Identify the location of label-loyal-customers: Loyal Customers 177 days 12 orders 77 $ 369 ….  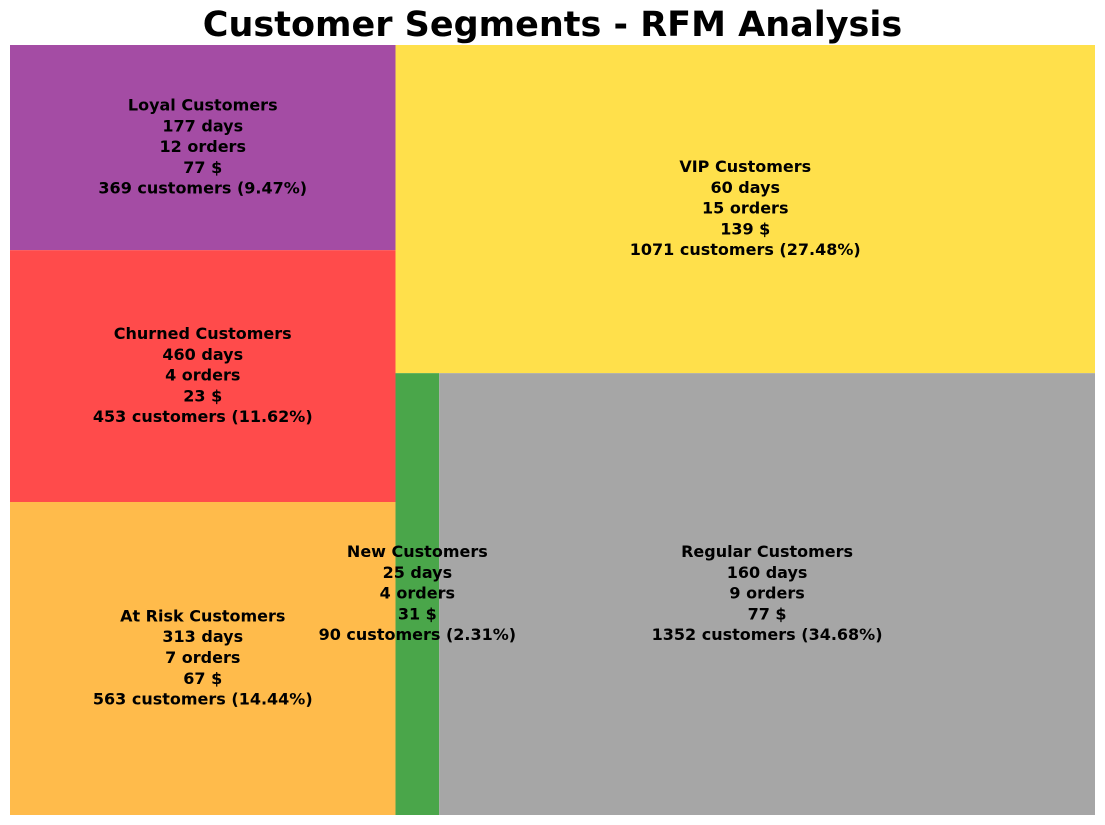
(202, 146).